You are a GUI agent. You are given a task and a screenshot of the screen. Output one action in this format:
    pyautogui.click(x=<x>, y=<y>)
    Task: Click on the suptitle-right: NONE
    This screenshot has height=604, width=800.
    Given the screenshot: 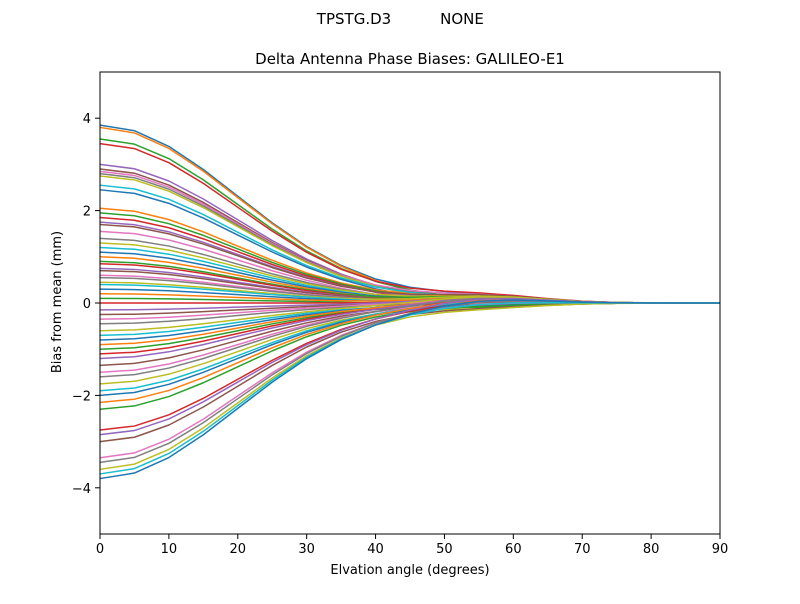 What is the action you would take?
    pyautogui.click(x=462, y=19)
    